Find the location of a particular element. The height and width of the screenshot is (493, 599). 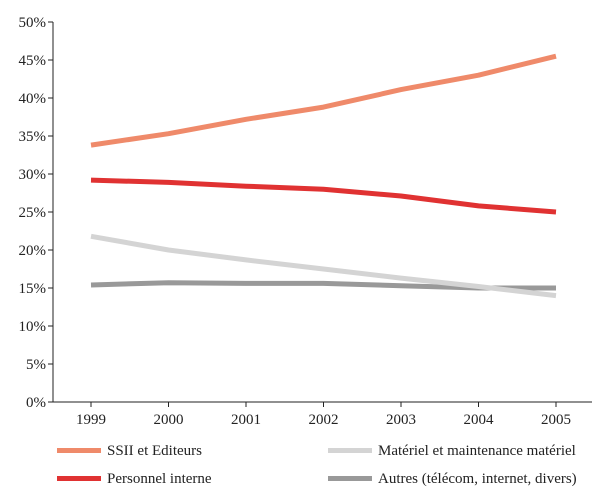

y-tick-label: 20% is located at coordinates (33, 251).